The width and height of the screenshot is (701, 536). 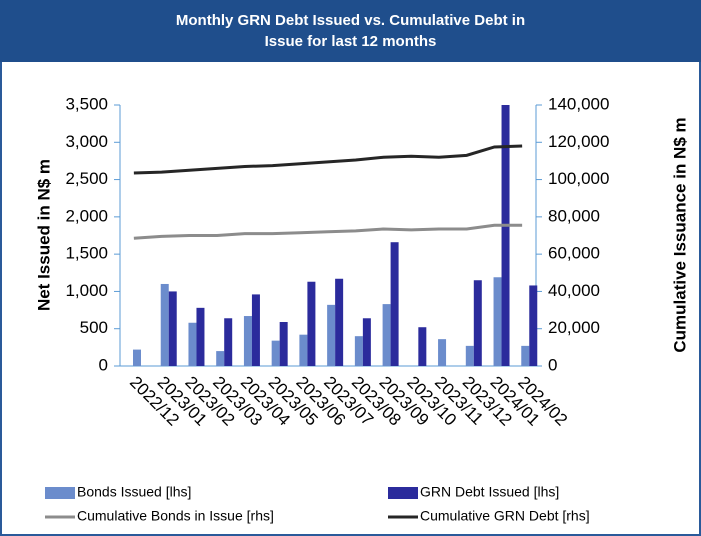 I want to click on y-tick-label: 3,000, so click(x=86, y=141).